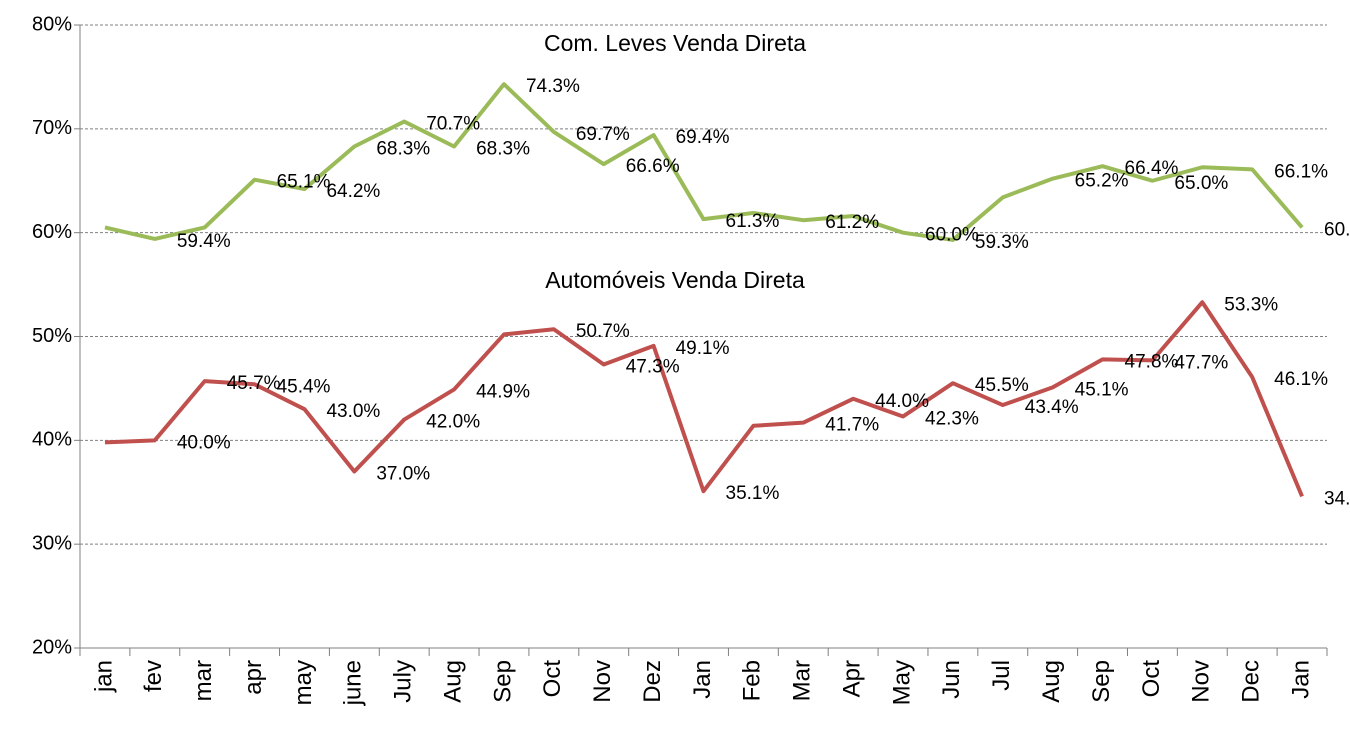  What do you see at coordinates (353, 411) in the screenshot?
I see `data-label: 43.0%` at bounding box center [353, 411].